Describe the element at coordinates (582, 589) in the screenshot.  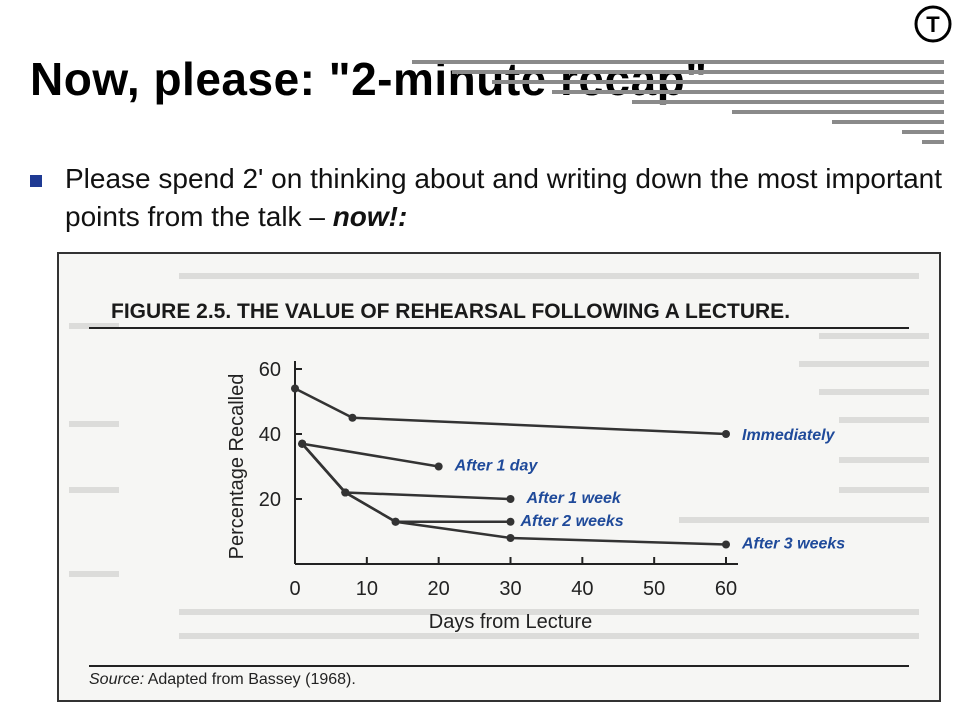
I see `x-tick-label: 40` at that location.